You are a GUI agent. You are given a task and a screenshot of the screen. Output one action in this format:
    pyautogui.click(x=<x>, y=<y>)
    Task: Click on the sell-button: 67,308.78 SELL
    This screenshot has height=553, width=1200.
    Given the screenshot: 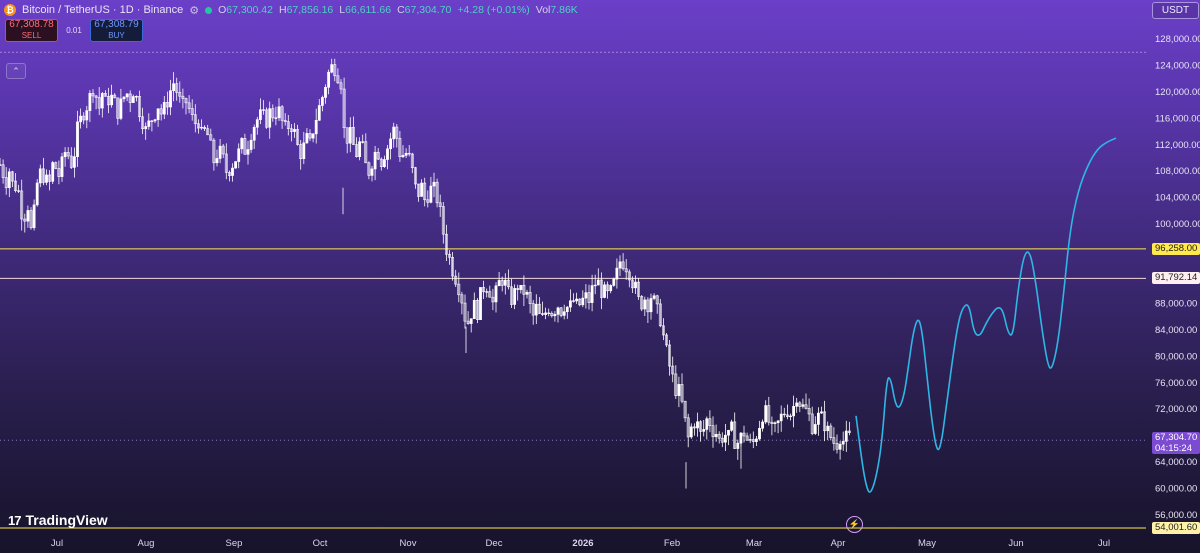 What is the action you would take?
    pyautogui.click(x=31, y=30)
    